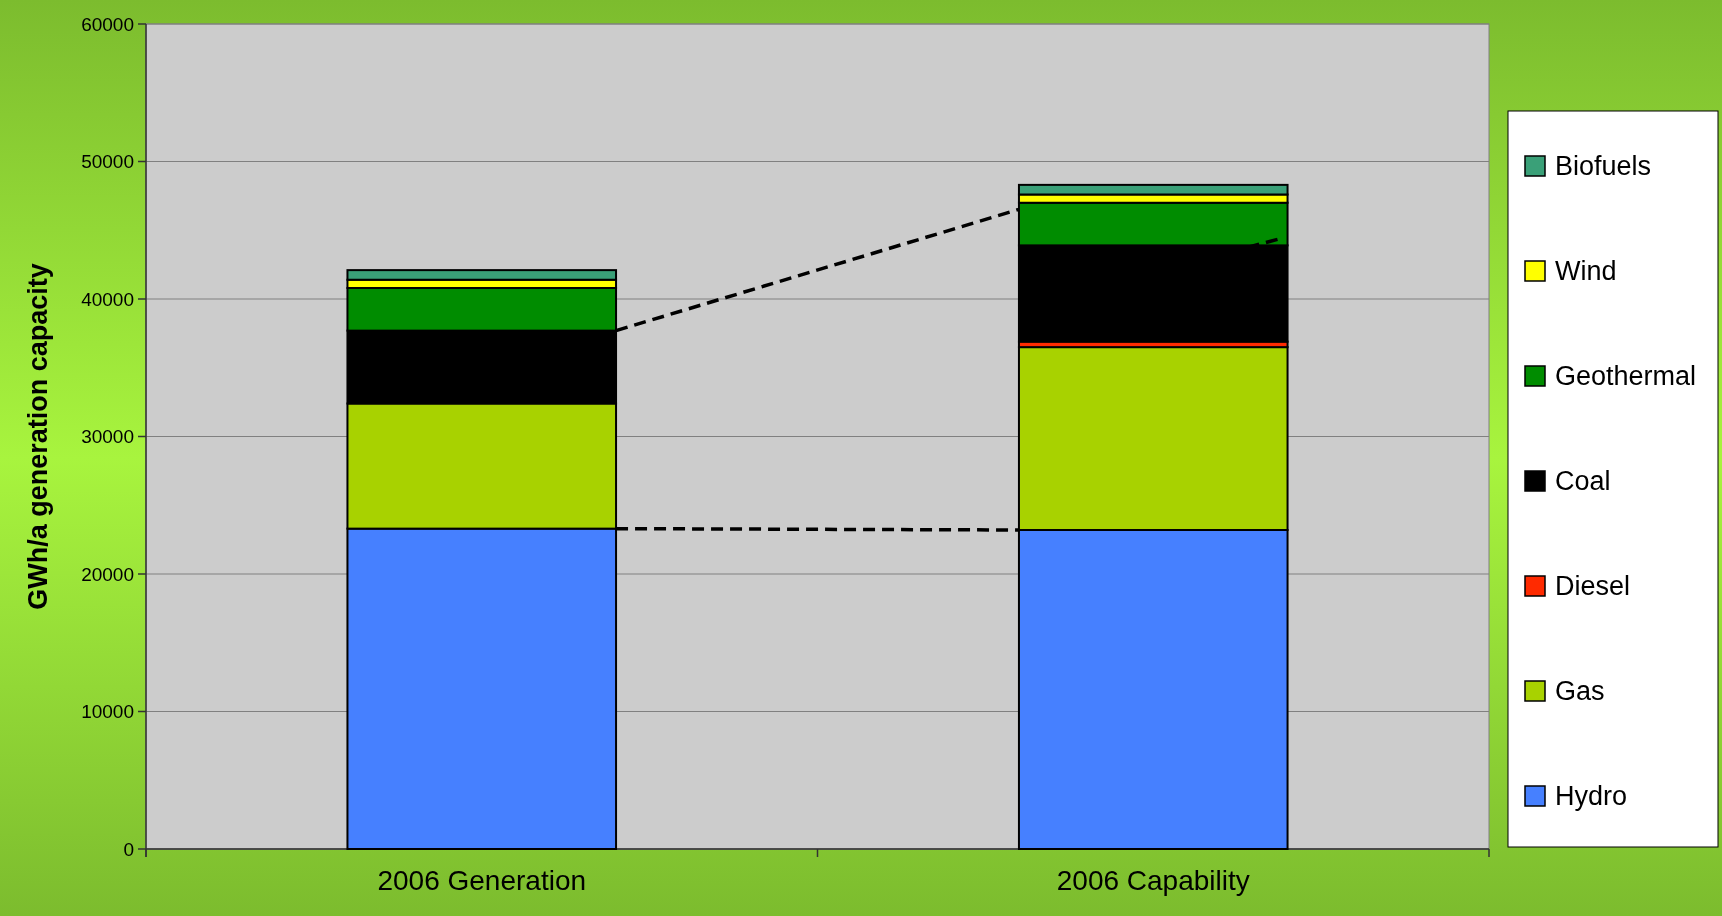 The width and height of the screenshot is (1722, 916). I want to click on y-tick-label: 20000, so click(107, 574).